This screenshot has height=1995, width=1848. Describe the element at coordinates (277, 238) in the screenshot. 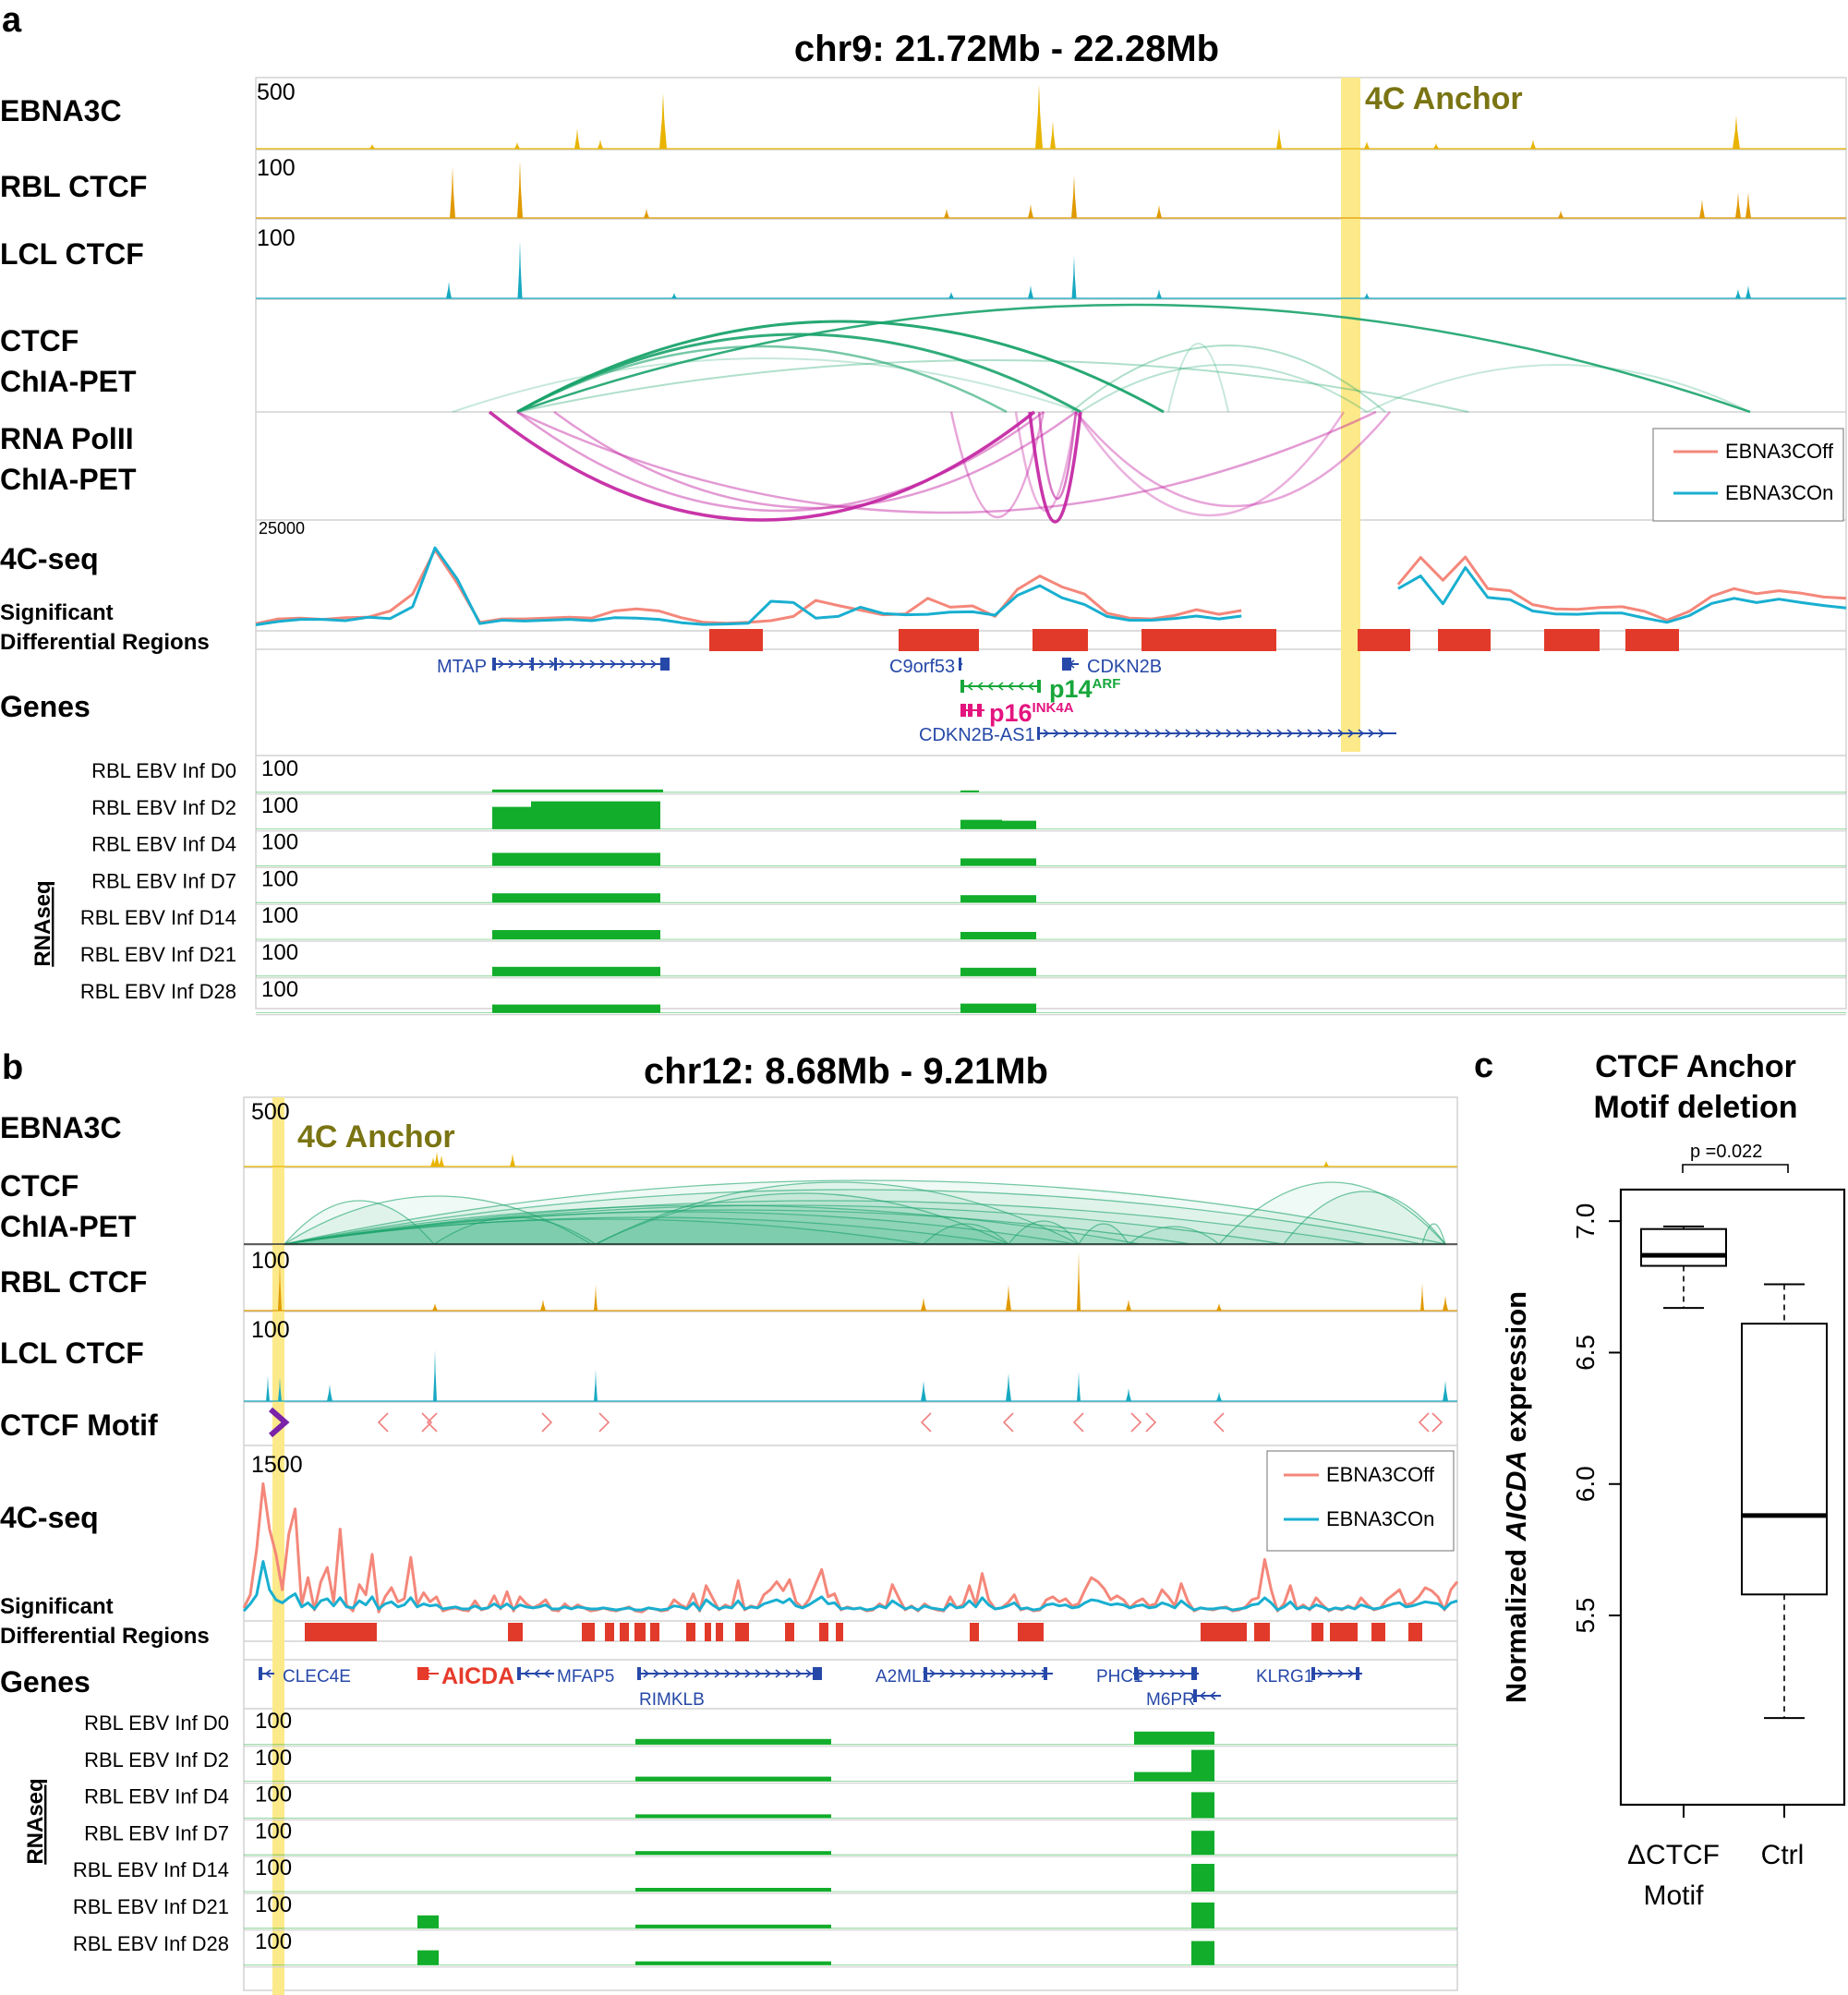

I see `a-lcl-ctcf-scale: 100` at that location.